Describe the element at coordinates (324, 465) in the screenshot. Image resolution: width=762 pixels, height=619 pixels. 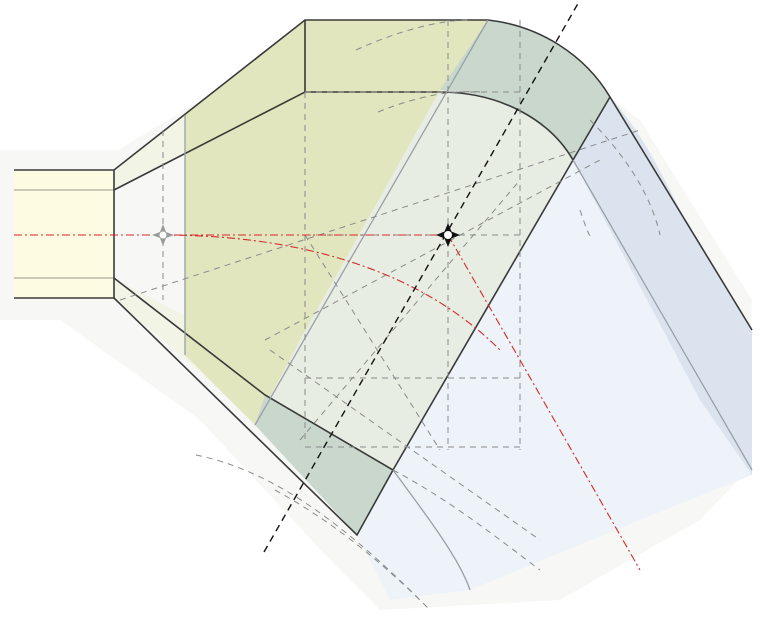
I see `bend-band-bottom` at that location.